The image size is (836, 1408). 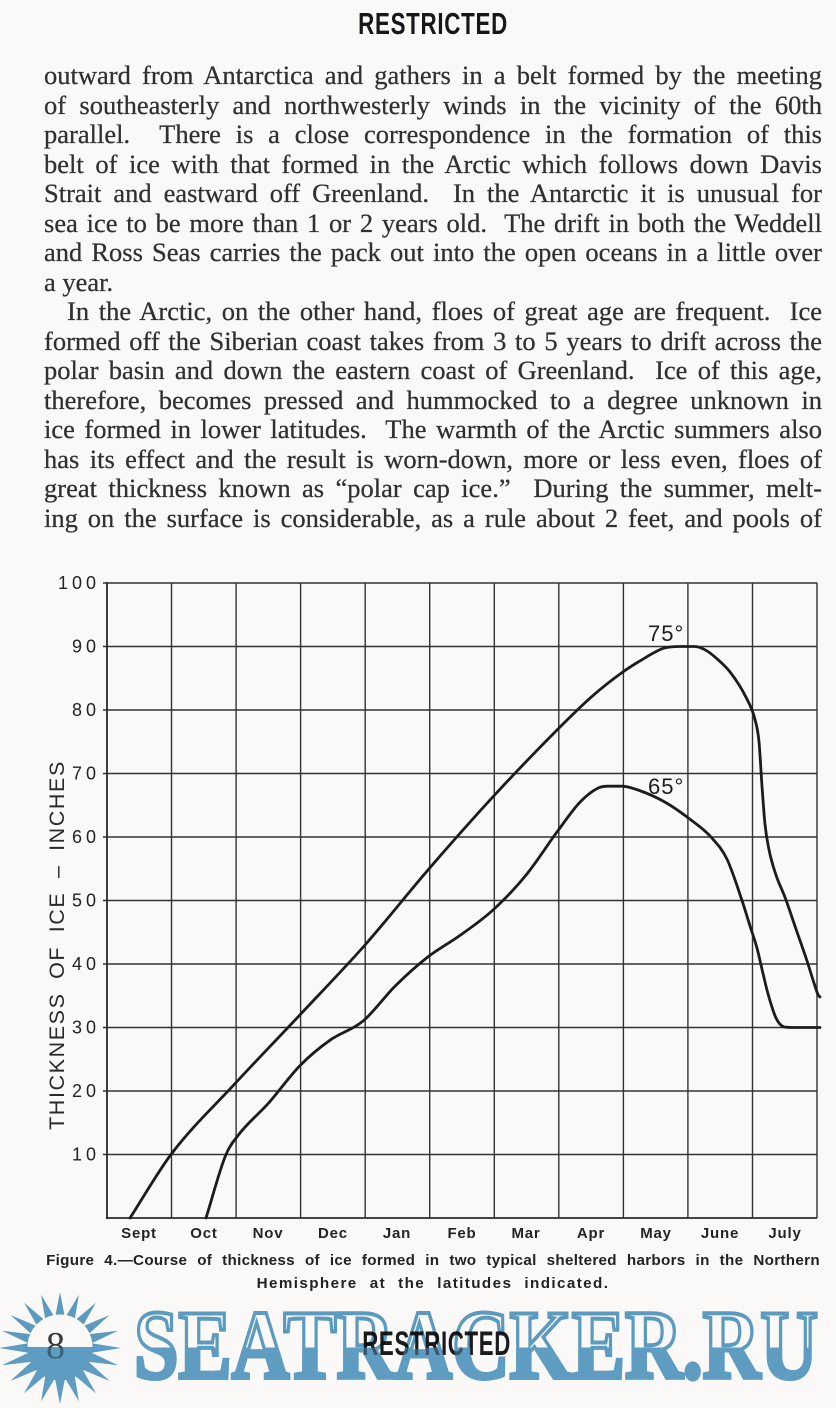 What do you see at coordinates (203, 1233) in the screenshot?
I see `svg-text: Oct` at bounding box center [203, 1233].